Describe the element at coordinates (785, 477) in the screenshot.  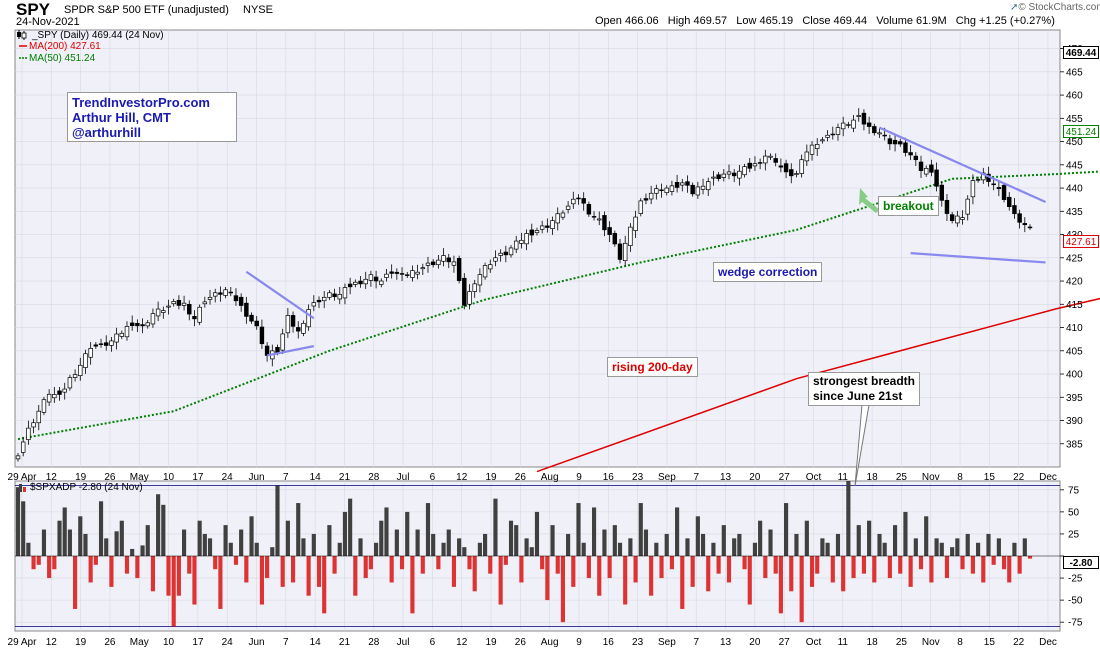
I see `price-x-tick-label: 27` at that location.